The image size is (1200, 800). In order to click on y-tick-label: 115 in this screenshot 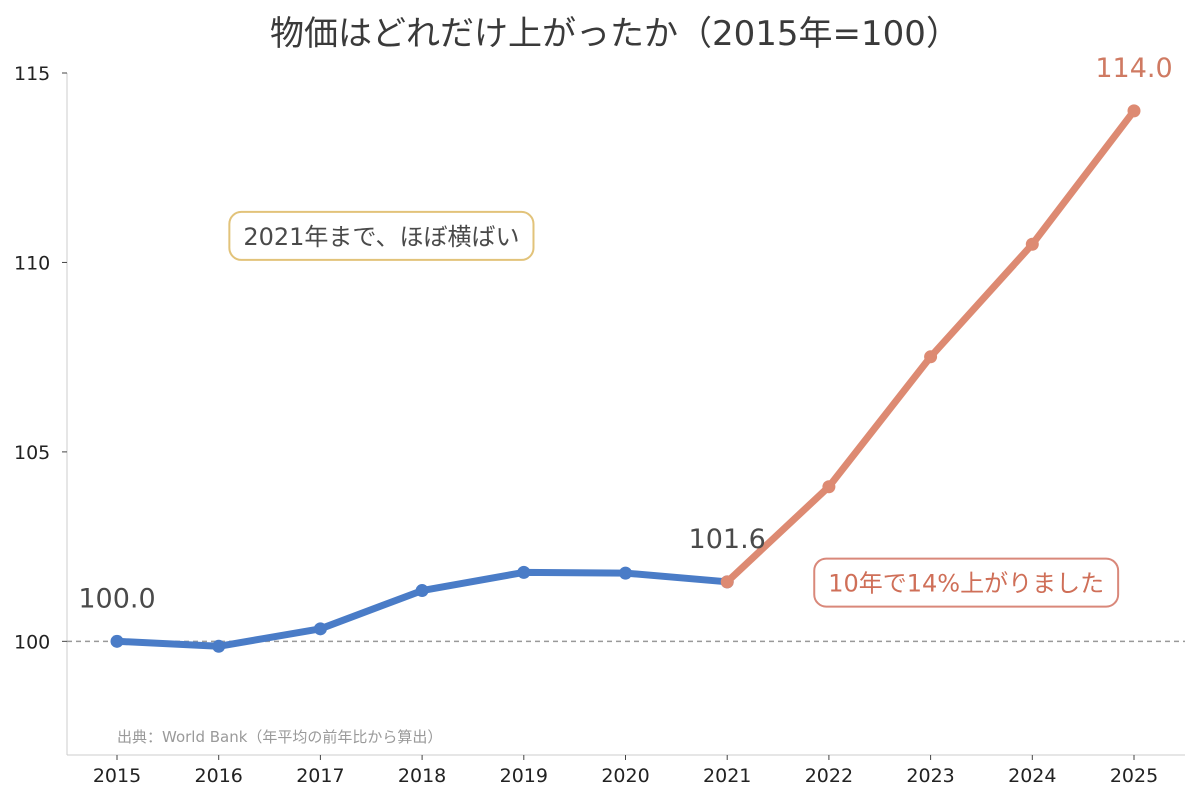, I will do `click(32, 74)`.